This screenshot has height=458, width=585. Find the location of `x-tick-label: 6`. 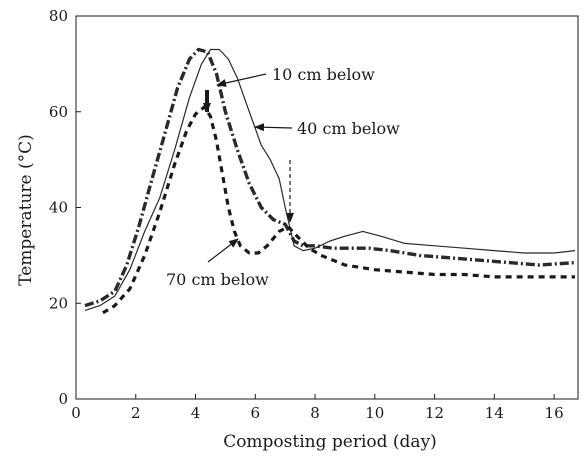

x-tick-label: 6 is located at coordinates (256, 413).